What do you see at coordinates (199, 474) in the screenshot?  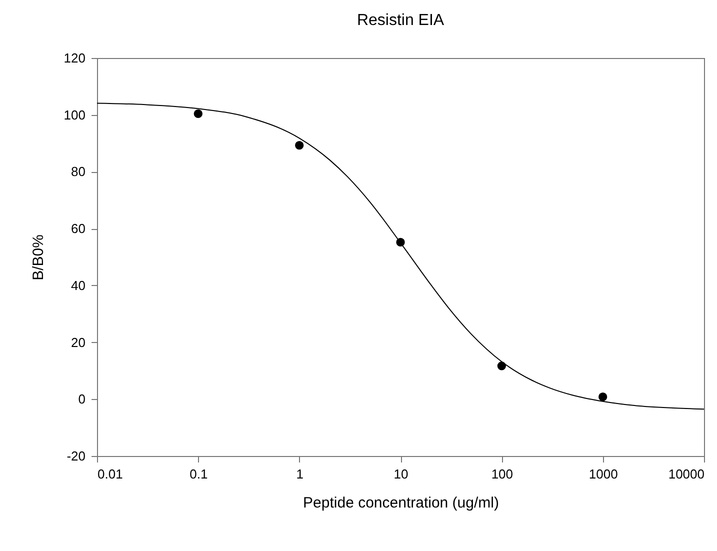 I see `x-tick-label: 0.1` at bounding box center [199, 474].